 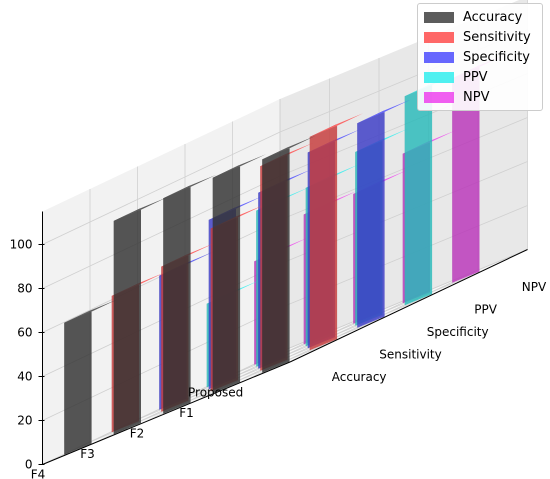 I want to click on bar-accuracy-f1, so click(x=239, y=274).